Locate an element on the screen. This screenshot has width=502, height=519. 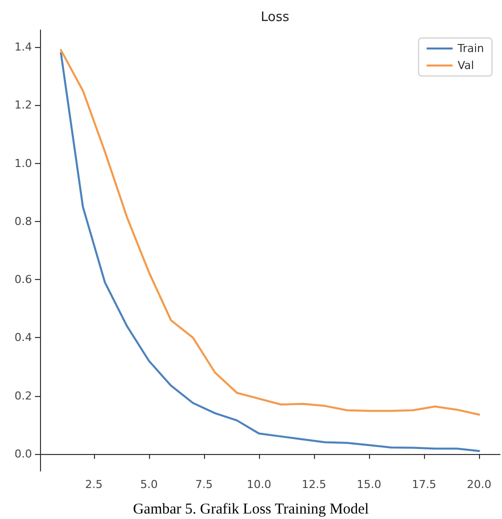
y-tick-label: 0.2 is located at coordinates (23, 395).